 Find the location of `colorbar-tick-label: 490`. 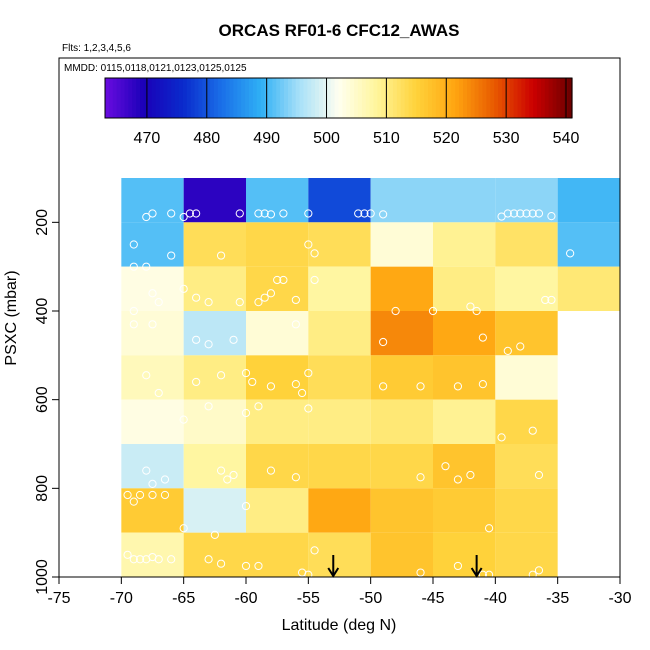

colorbar-tick-label: 490 is located at coordinates (266, 138).